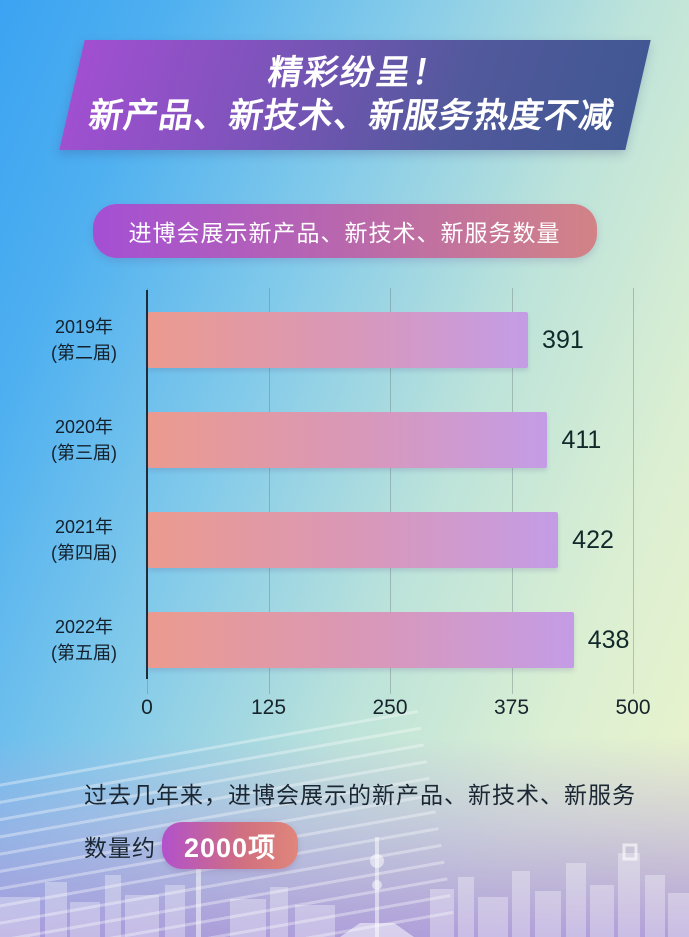 The image size is (689, 937). Describe the element at coordinates (84, 427) in the screenshot. I see `category-year: 2020年` at that location.